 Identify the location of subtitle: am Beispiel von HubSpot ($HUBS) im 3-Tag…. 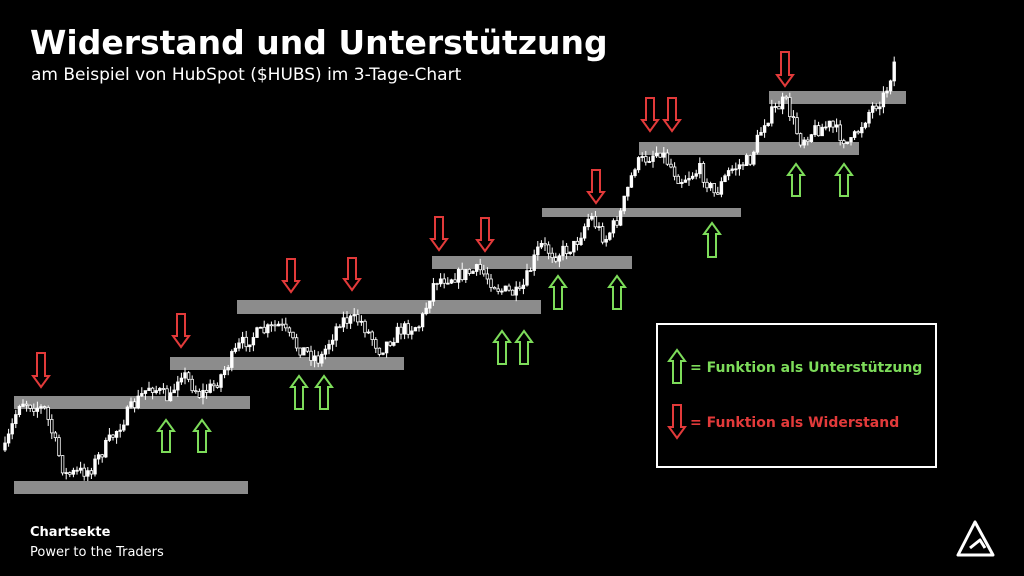
(246, 75).